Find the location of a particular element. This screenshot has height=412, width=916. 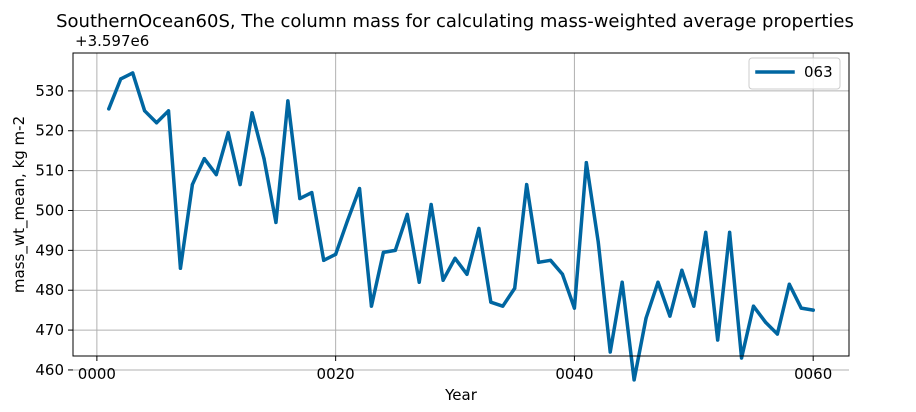

x-tick-label: 0000 is located at coordinates (97, 374).